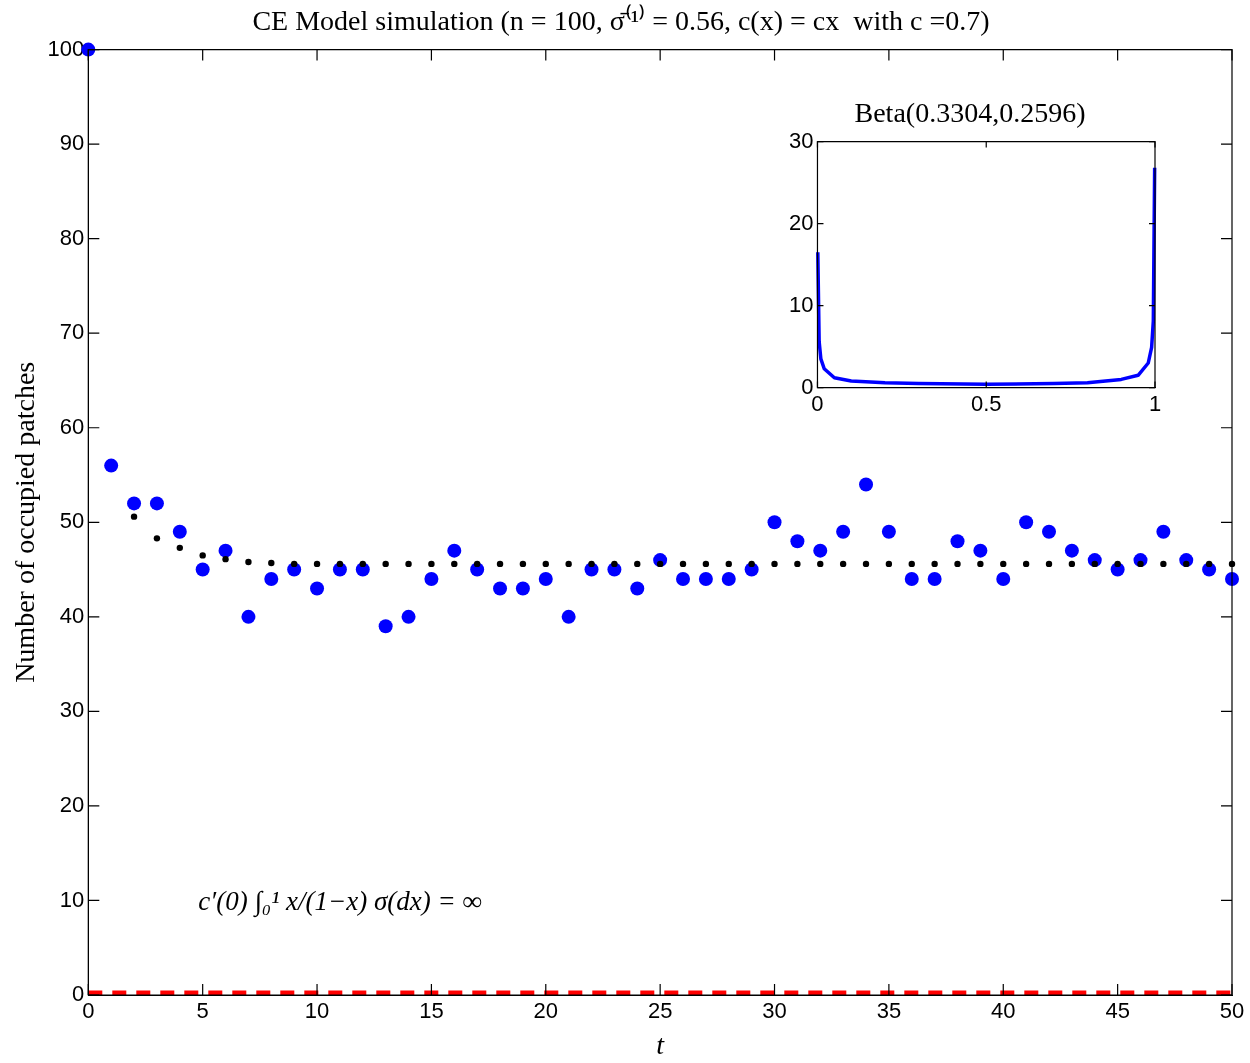 This screenshot has height=1063, width=1250. Describe the element at coordinates (72, 615) in the screenshot. I see `y-tick-label: 40` at that location.